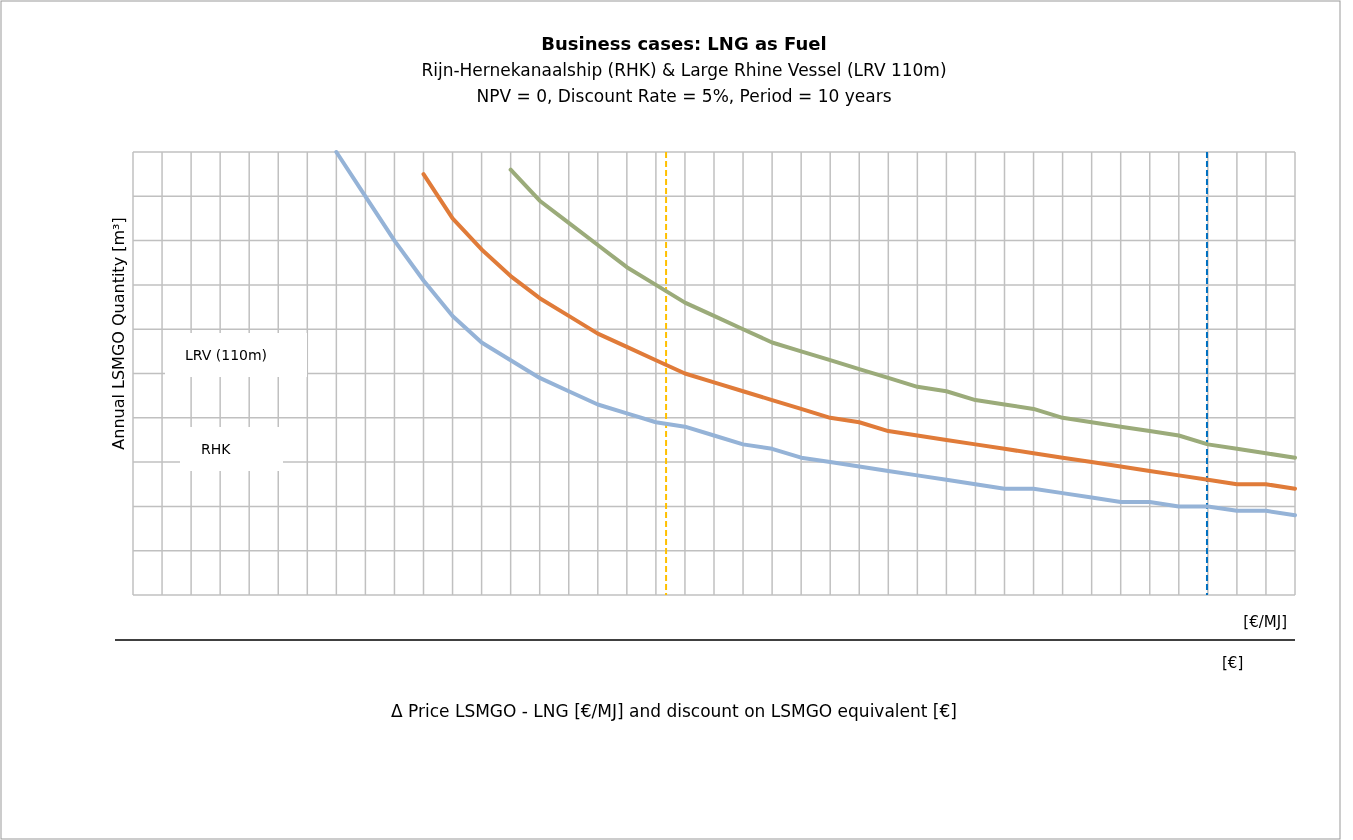 The width and height of the screenshot is (1353, 840). I want to click on text: Δ Price LSMGO - LNG [€/MJ] and discount on LSMGO equivalent [€], so click(674, 711).